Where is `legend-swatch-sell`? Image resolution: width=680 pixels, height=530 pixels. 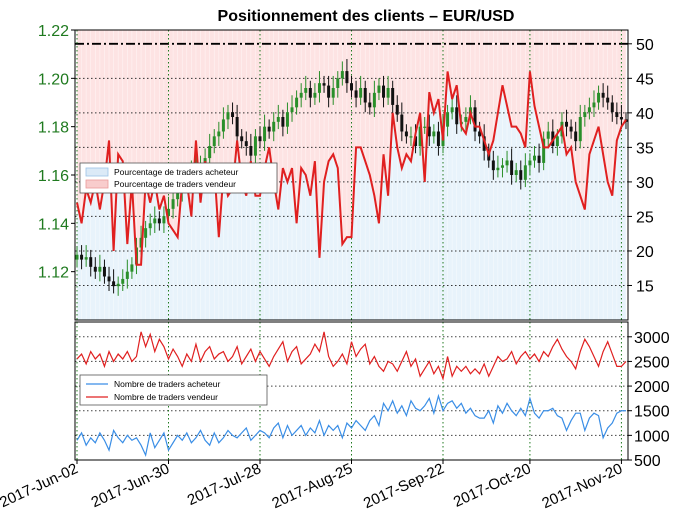
legend-swatch-sell is located at coordinates (97, 184).